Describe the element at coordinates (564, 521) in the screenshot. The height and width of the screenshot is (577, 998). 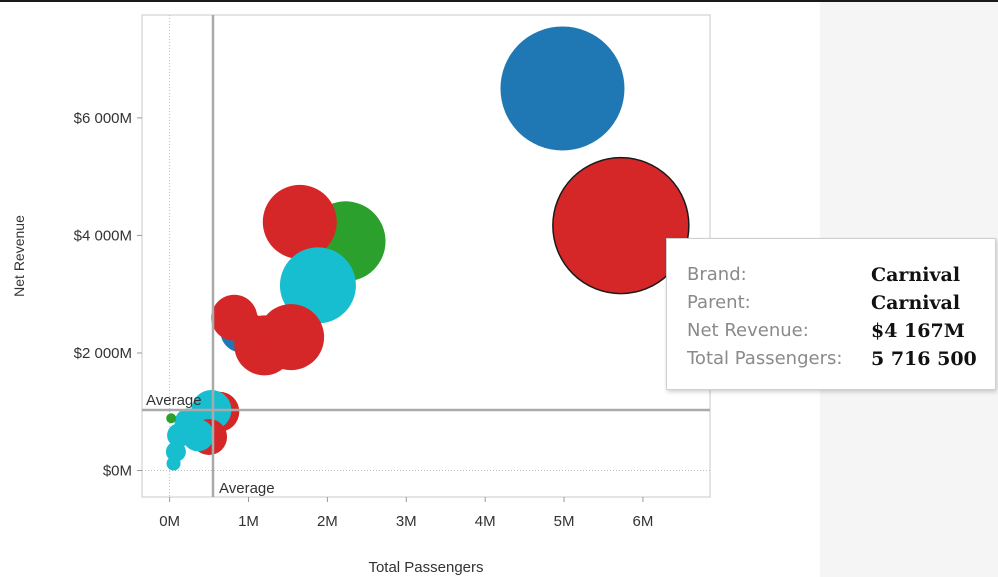
I see `x-tick-label: 5M` at that location.